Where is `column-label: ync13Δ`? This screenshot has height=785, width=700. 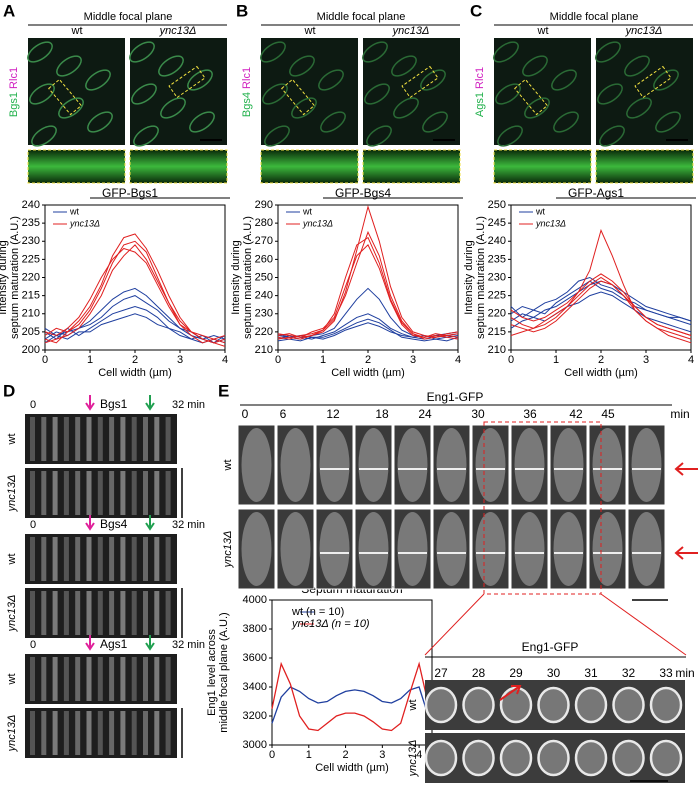
column-label: ync13Δ is located at coordinates (644, 31).